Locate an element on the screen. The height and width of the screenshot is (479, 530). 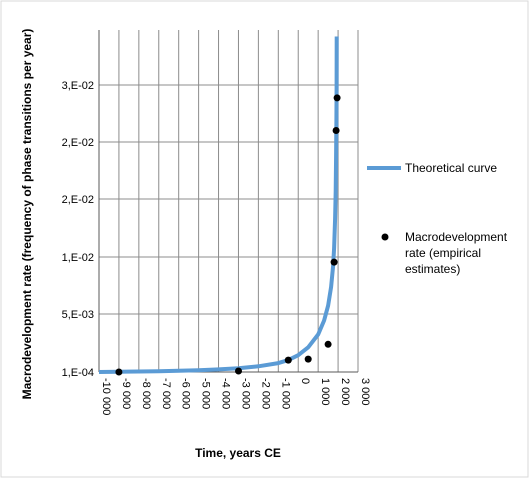
y-tick-label: 5,E-03 is located at coordinates (78, 315).